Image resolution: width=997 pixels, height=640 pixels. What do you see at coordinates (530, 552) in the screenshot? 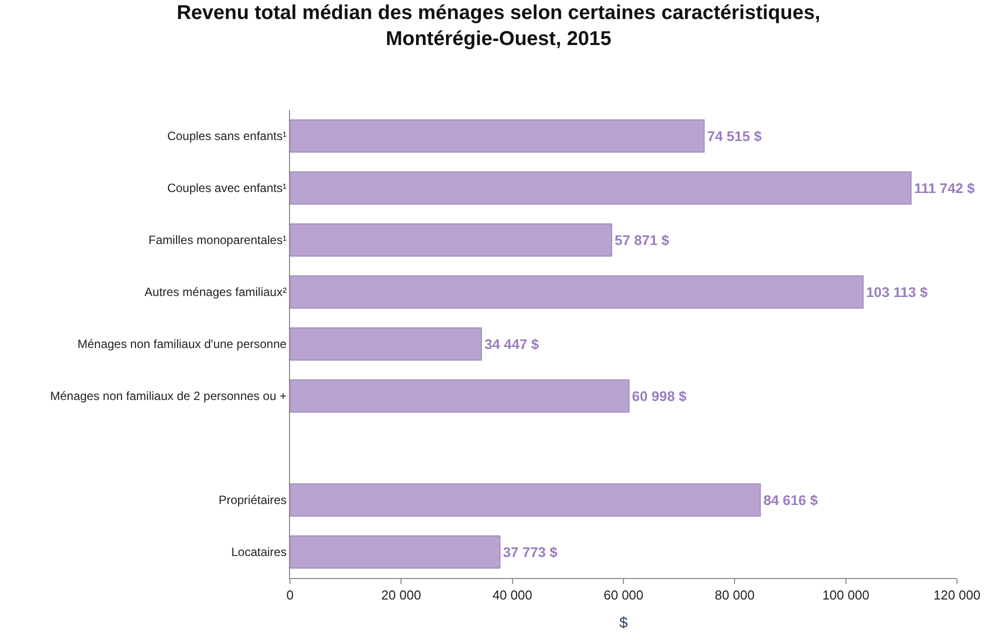
I see `data-label: 37 773 $` at bounding box center [530, 552].